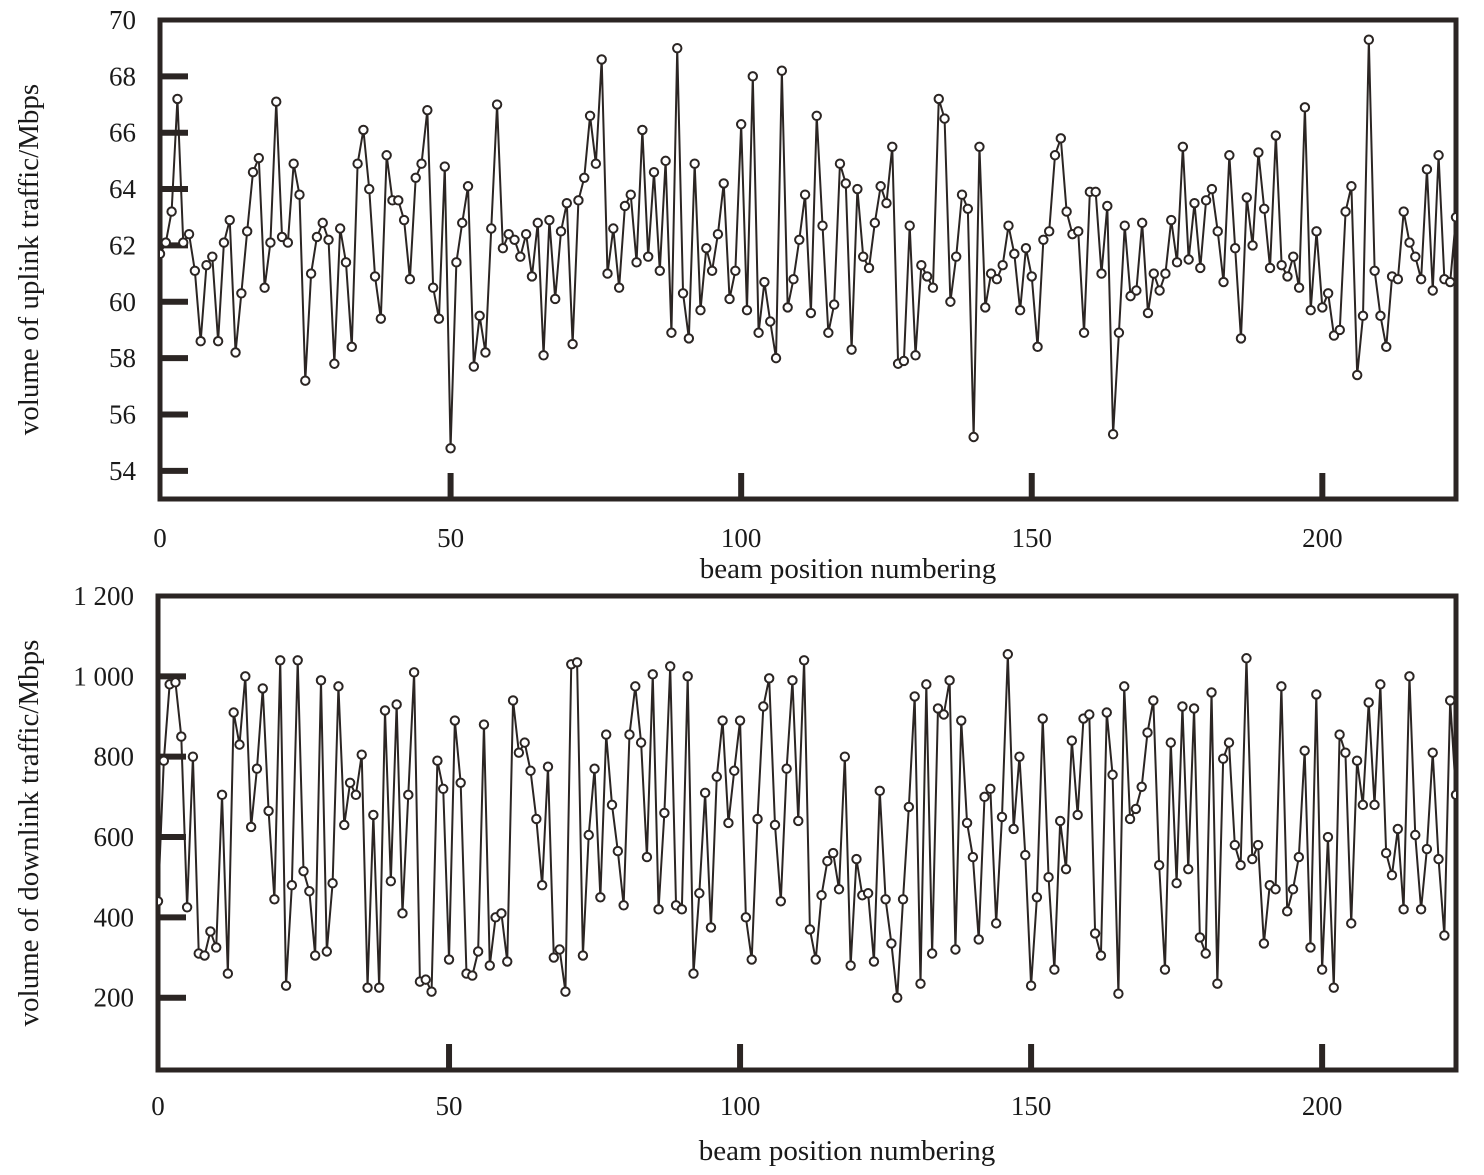 Image resolution: width=1484 pixels, height=1175 pixels. I want to click on uplink-x-tick-label: 0, so click(160, 538).